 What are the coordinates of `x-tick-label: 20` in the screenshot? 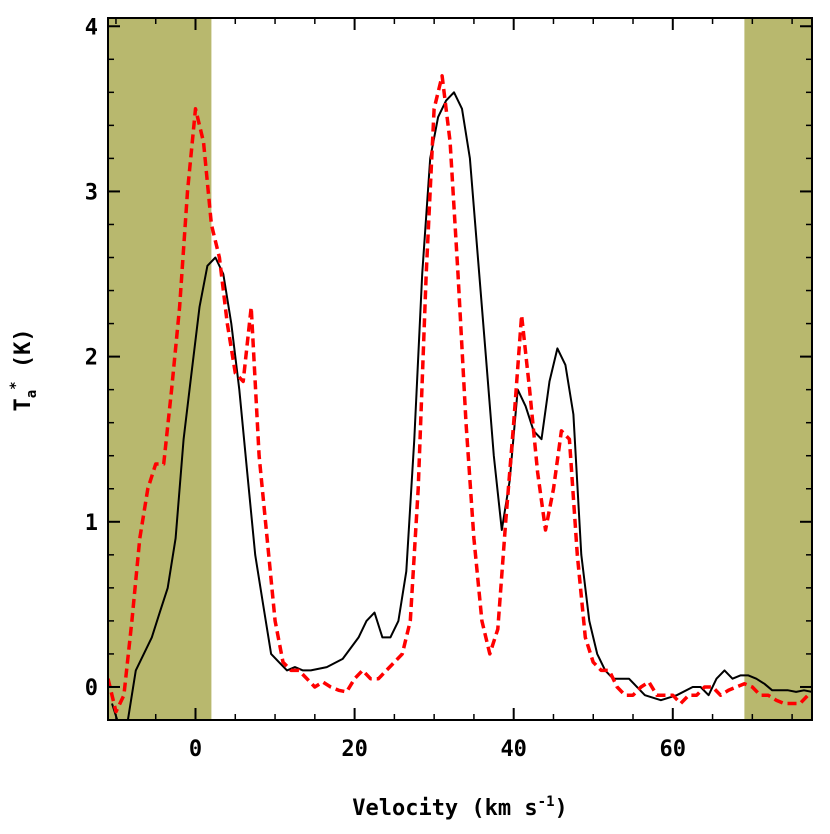 It's located at (354, 749).